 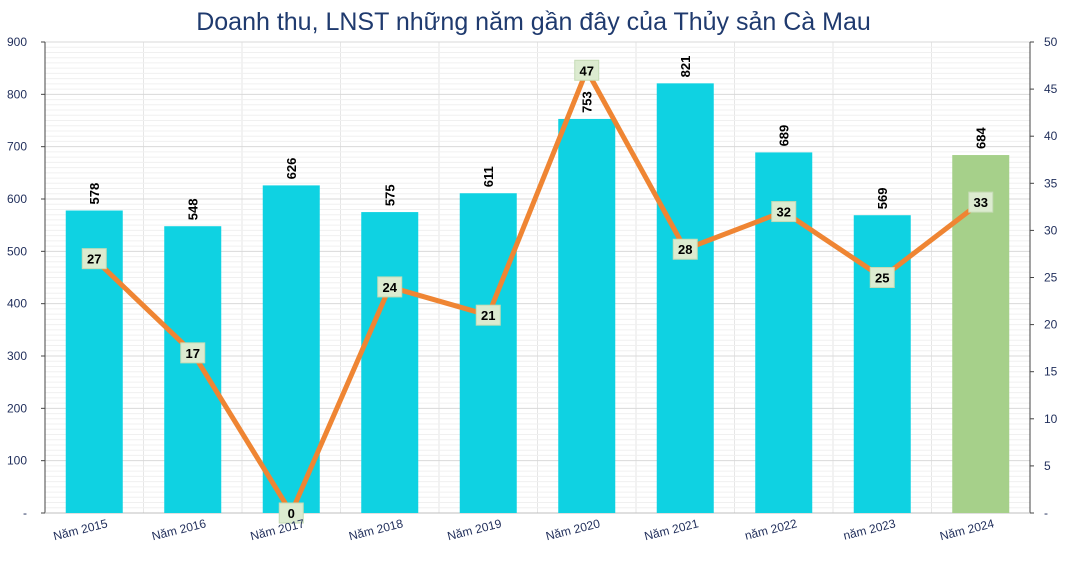 I want to click on line-point: 24, so click(x=390, y=287).